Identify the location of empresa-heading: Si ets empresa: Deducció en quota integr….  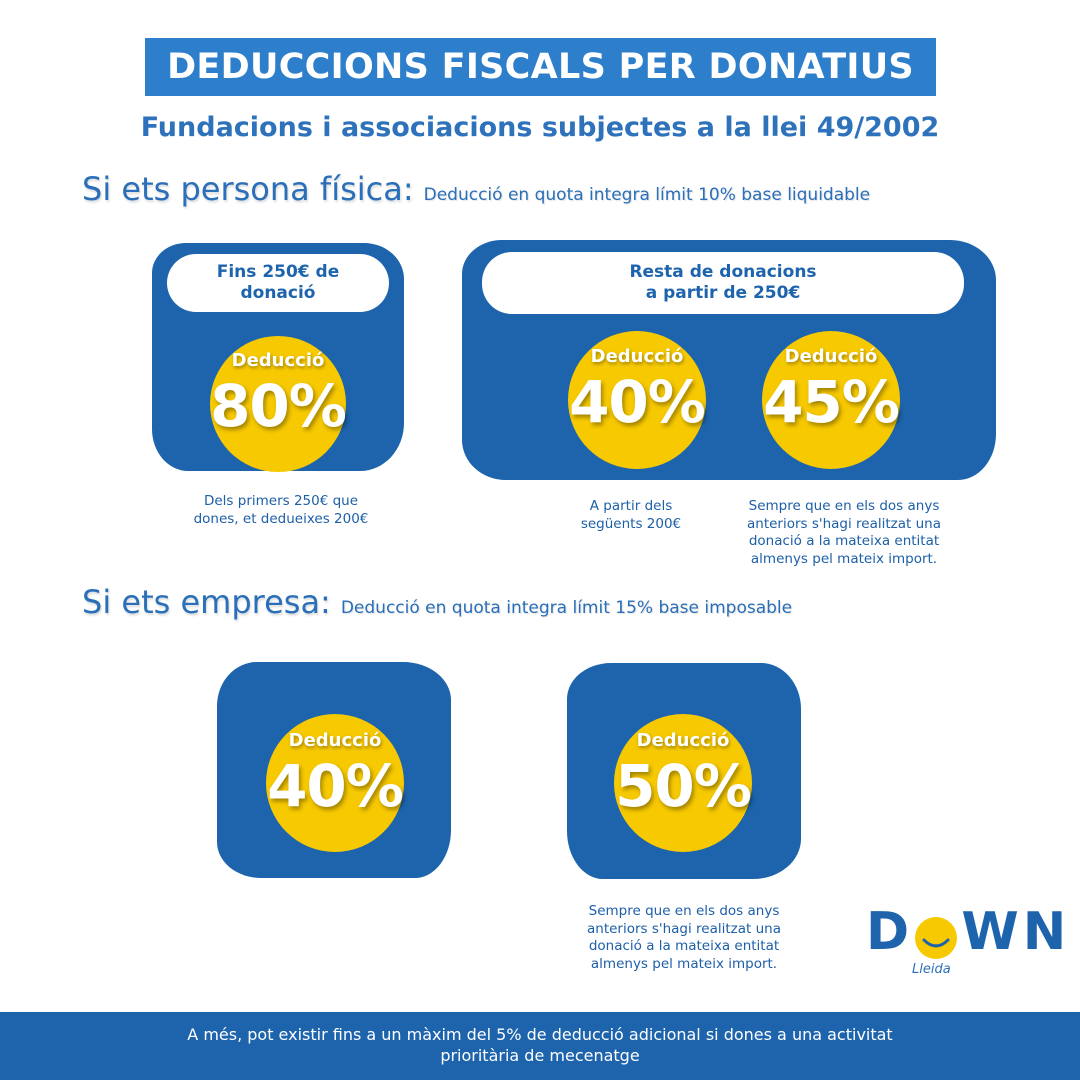
(437, 602).